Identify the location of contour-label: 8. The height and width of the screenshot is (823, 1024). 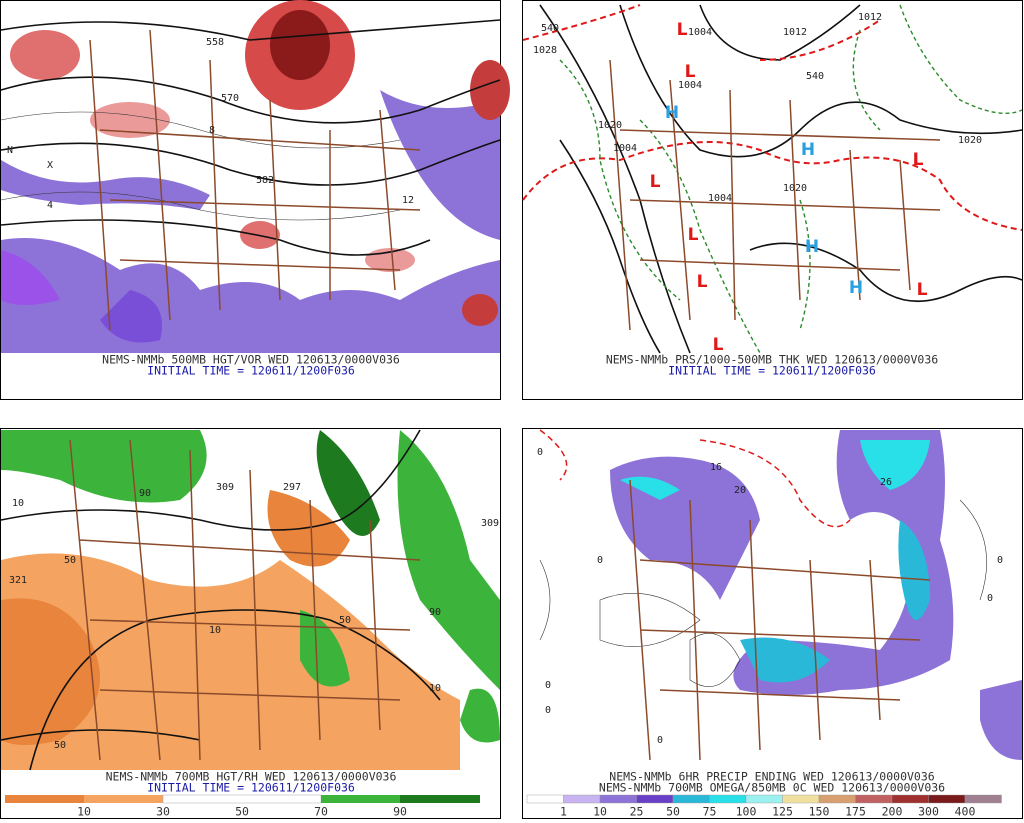
(212, 130).